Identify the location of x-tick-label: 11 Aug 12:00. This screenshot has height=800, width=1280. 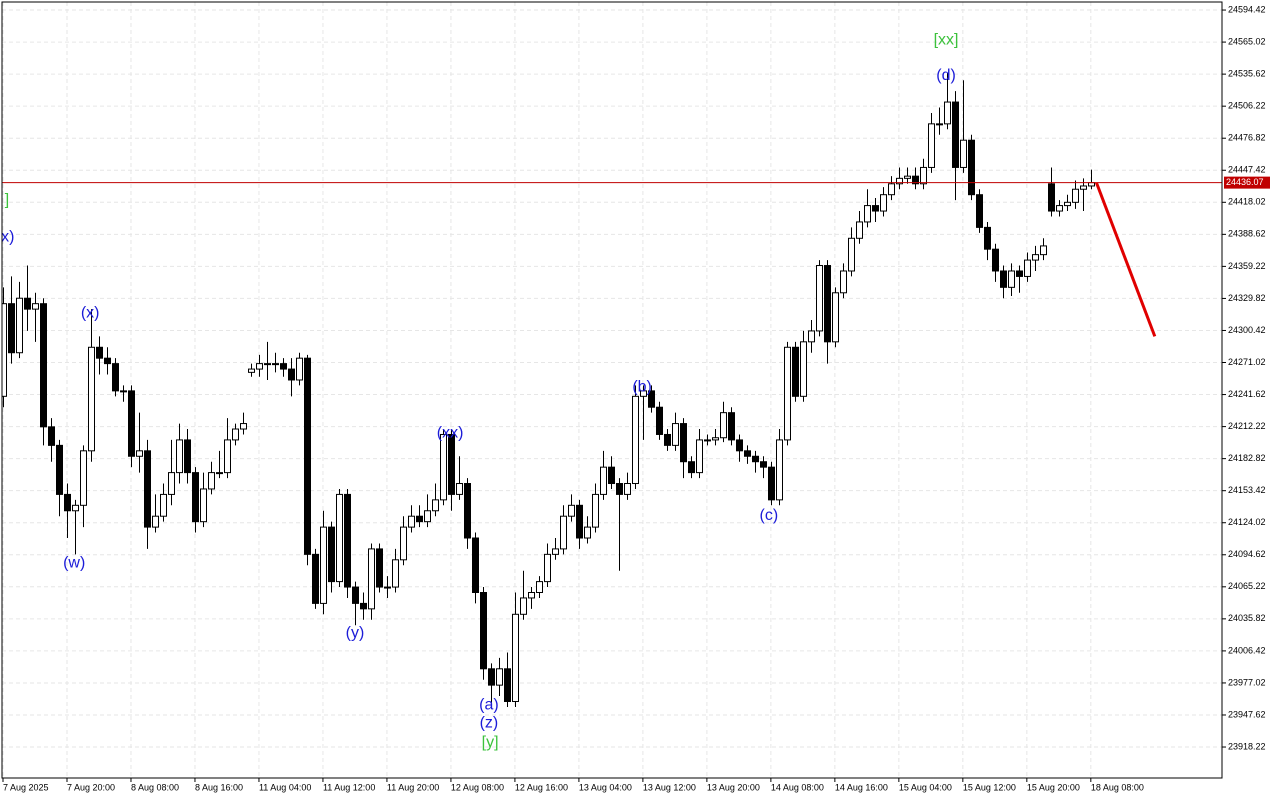
(349, 787).